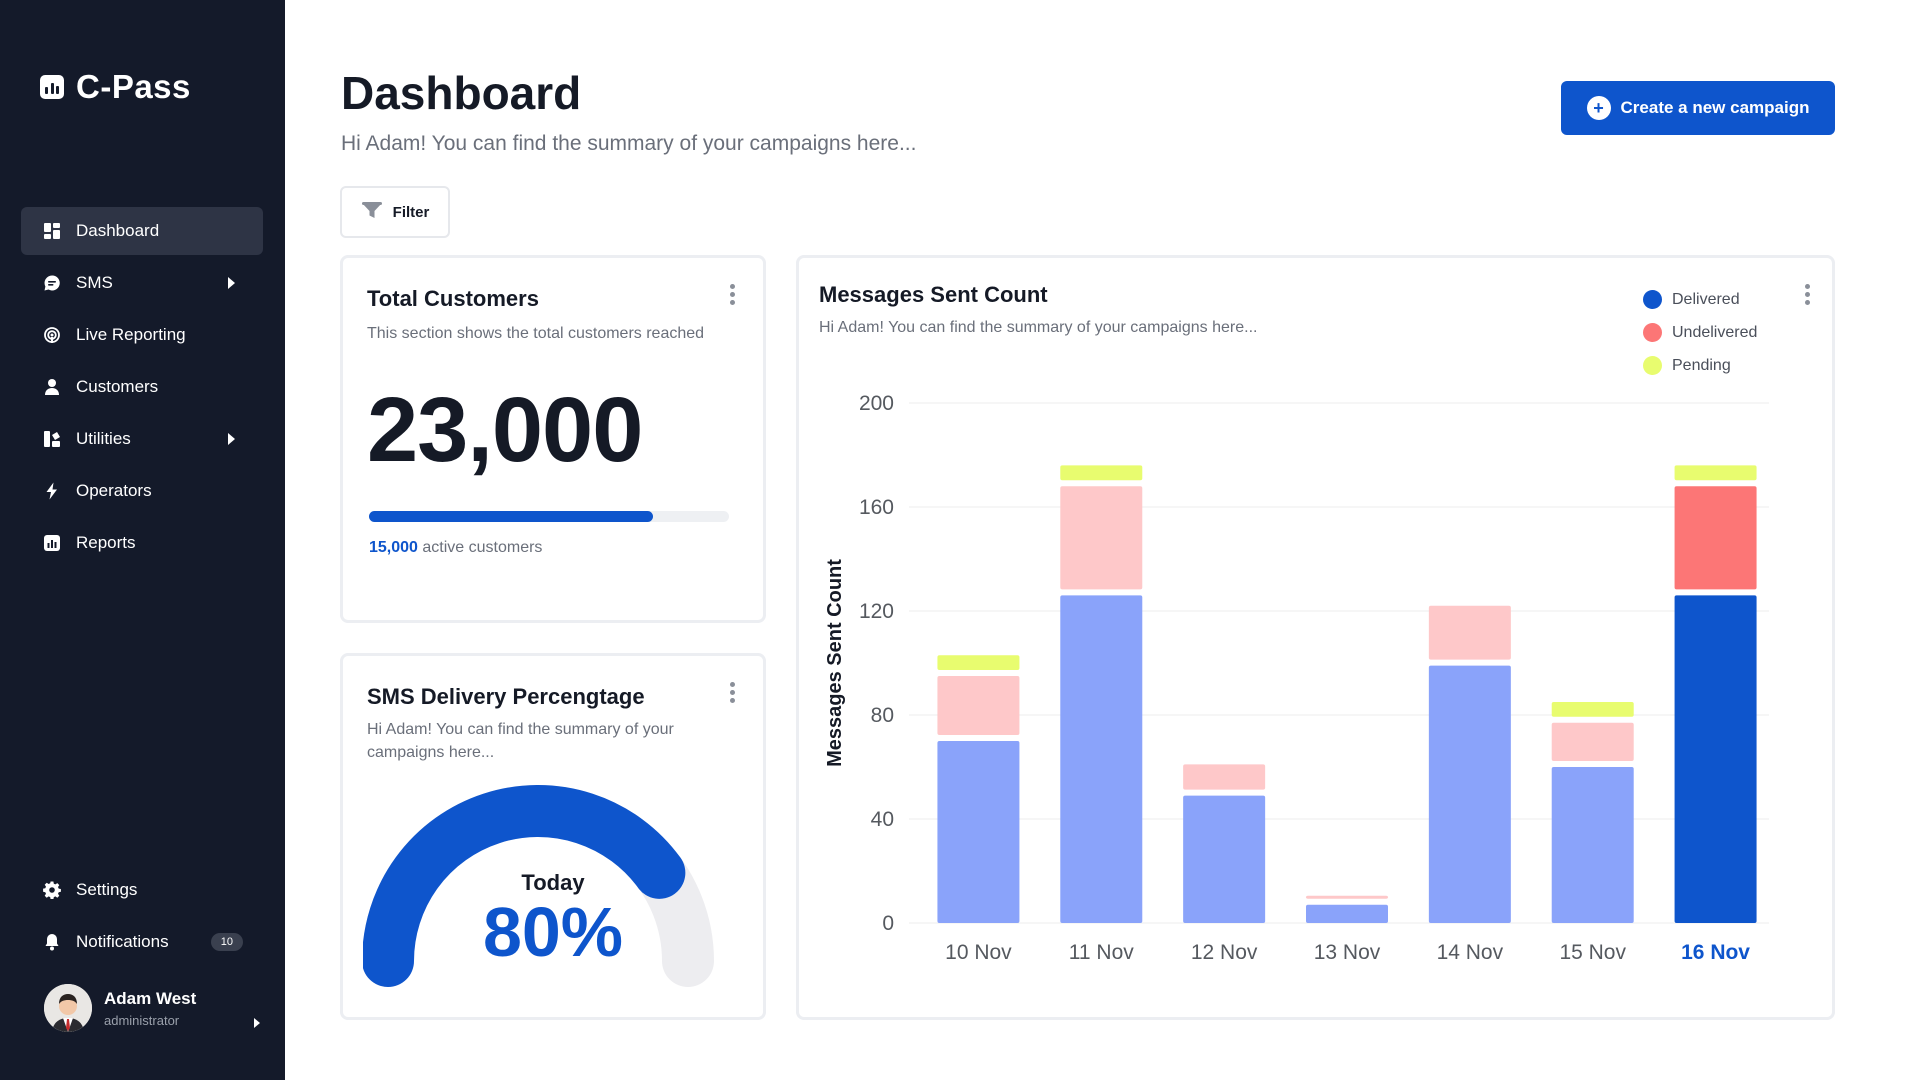  Describe the element at coordinates (882, 819) in the screenshot. I see `y-tick-label: 40` at that location.